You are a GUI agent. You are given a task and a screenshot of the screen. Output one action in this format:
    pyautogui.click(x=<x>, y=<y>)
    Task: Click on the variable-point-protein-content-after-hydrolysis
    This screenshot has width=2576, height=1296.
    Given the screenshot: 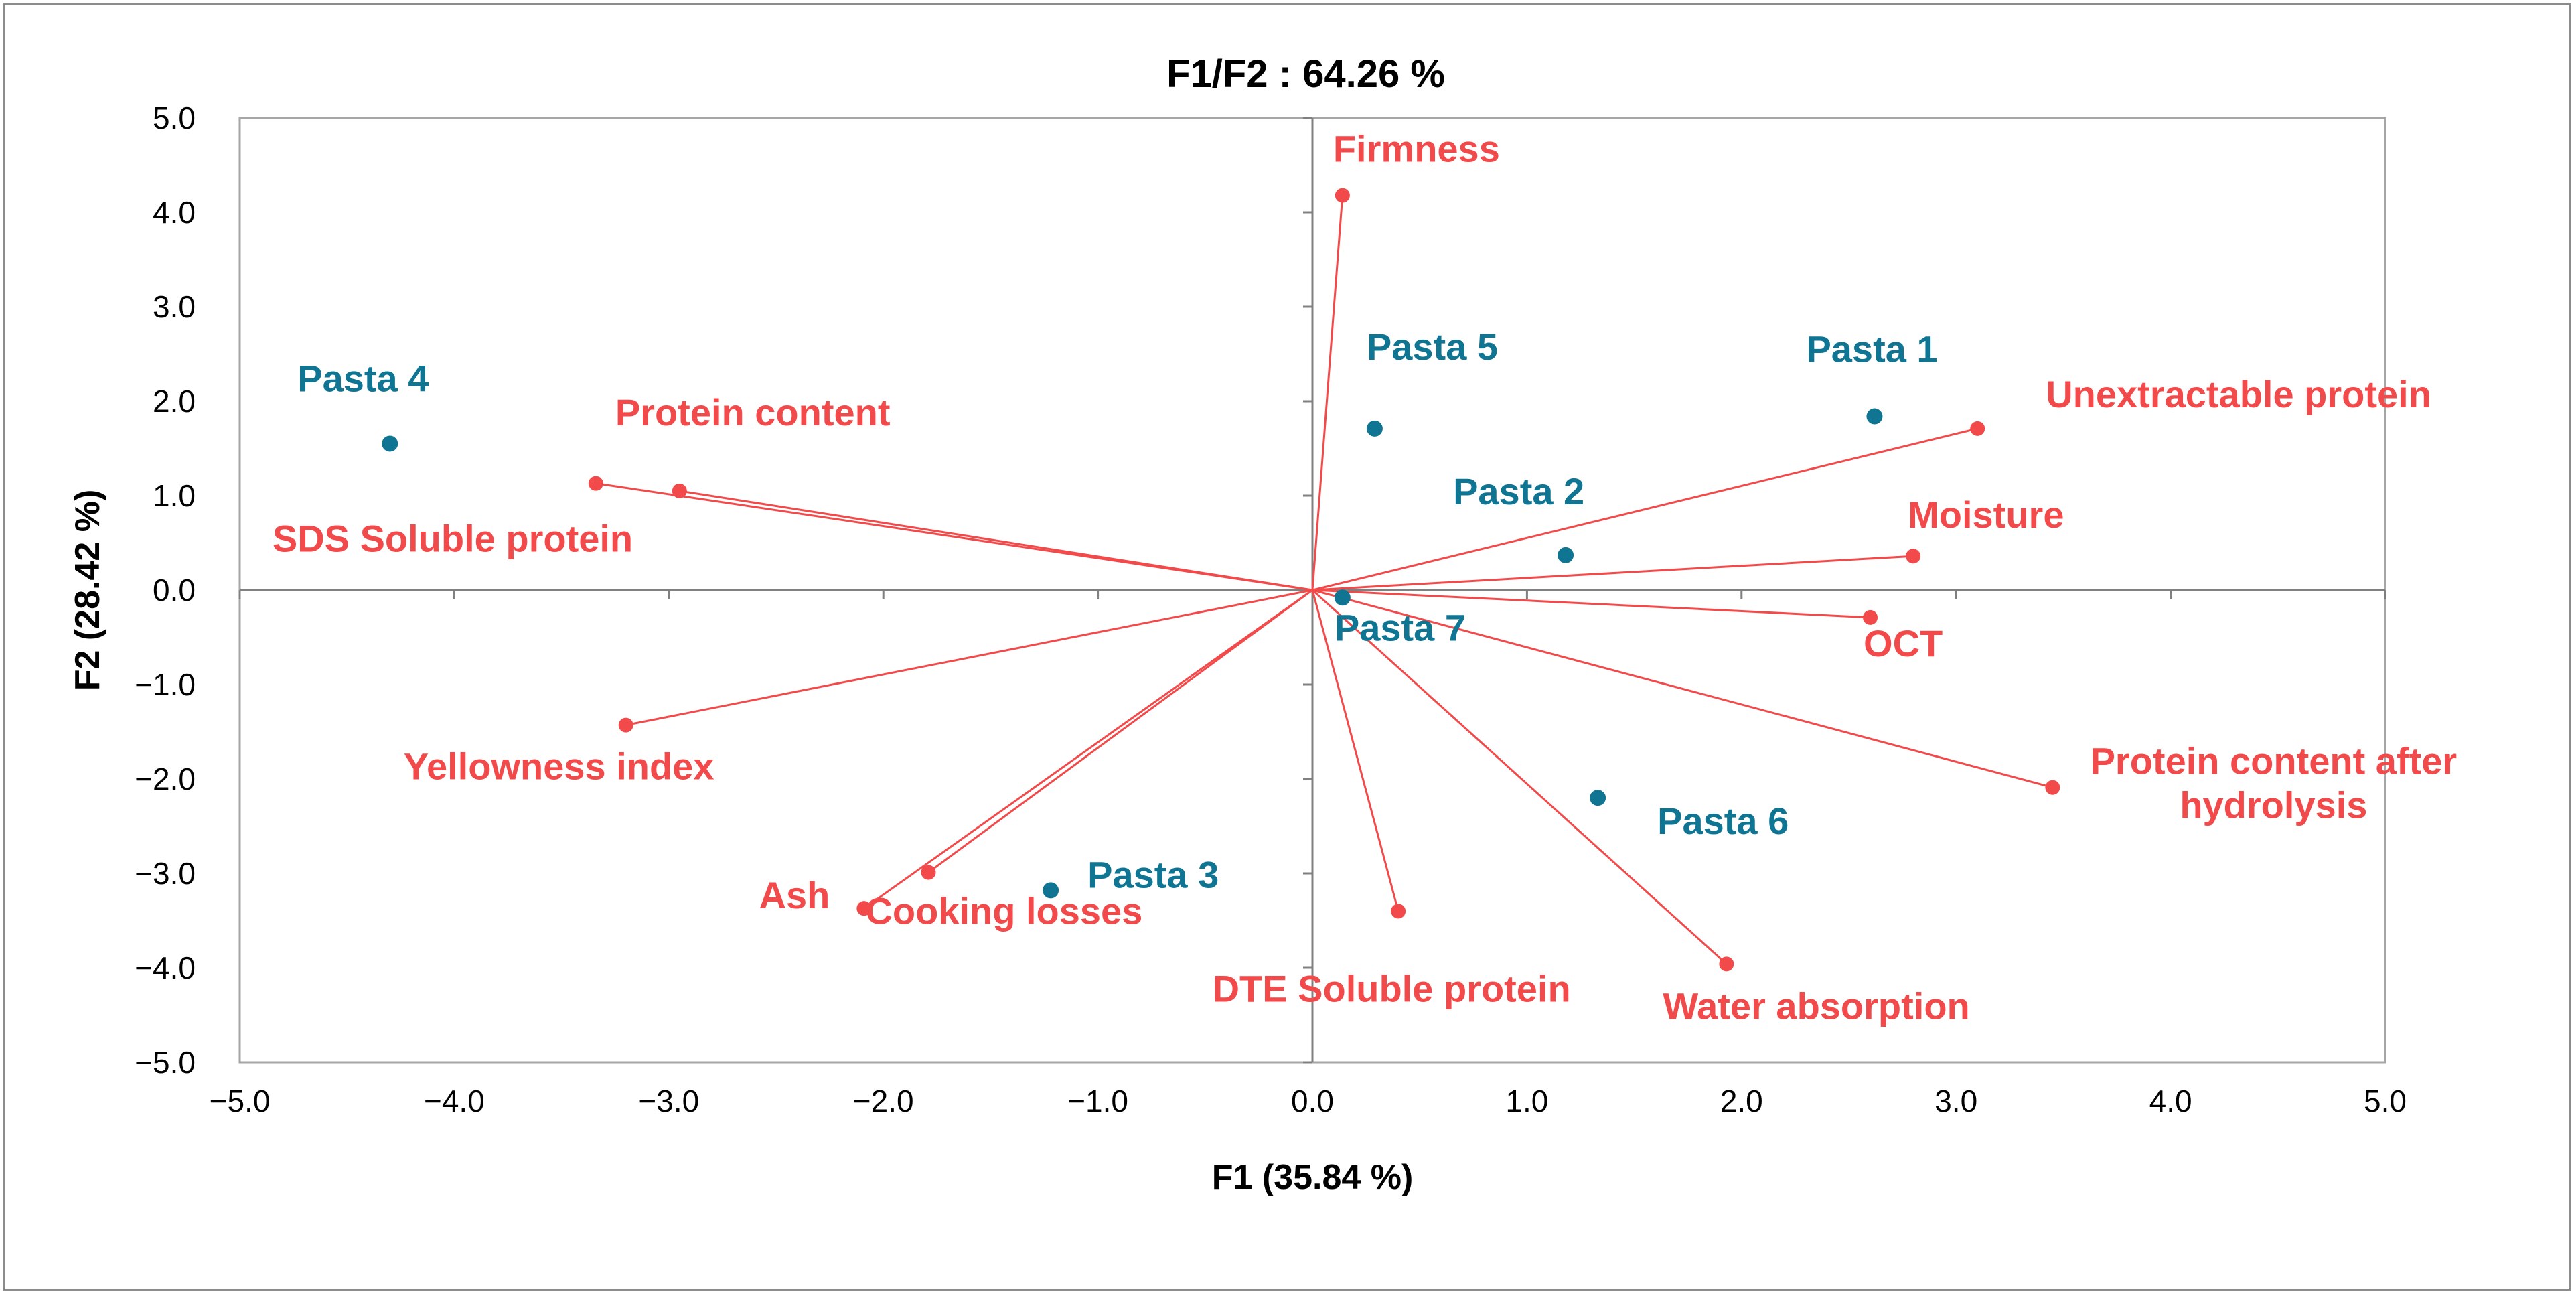 What is the action you would take?
    pyautogui.click(x=2052, y=787)
    